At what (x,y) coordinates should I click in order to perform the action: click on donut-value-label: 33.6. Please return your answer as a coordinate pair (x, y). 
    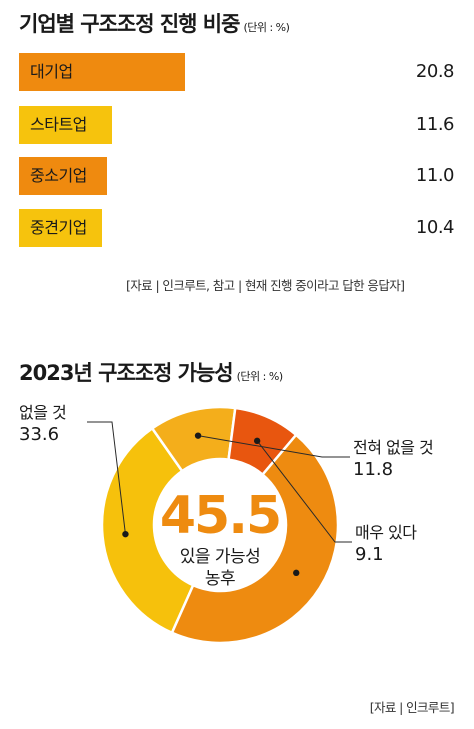
    Looking at the image, I should click on (39, 434).